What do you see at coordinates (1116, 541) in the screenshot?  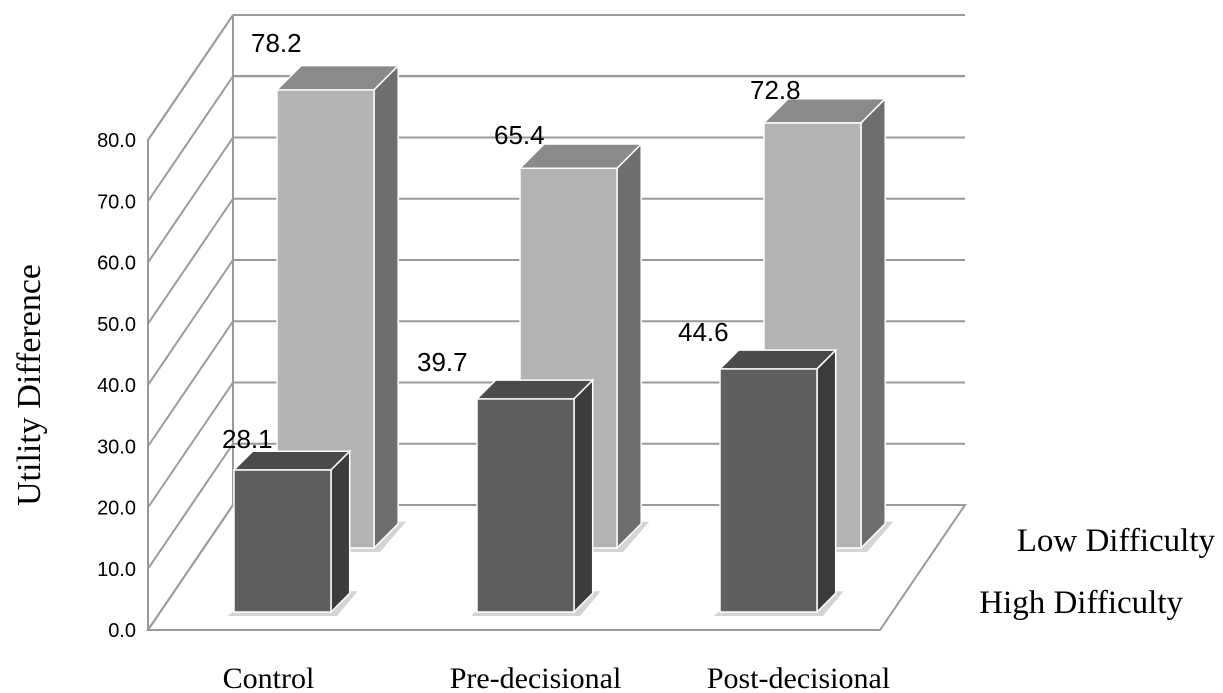 I see `depth-label-low-difficulty: Low Difficulty` at bounding box center [1116, 541].